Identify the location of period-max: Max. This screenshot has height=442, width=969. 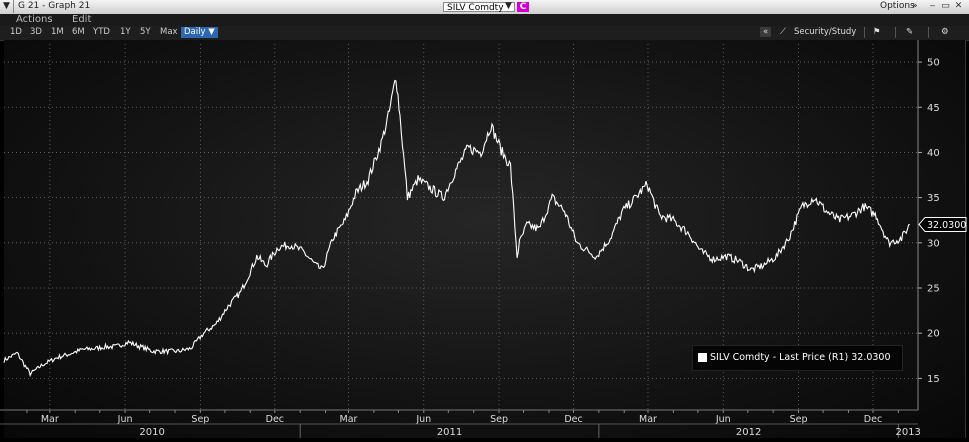
(169, 32).